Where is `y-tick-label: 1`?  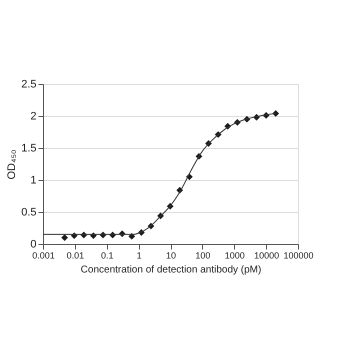 y-tick-label: 1 is located at coordinates (33, 180).